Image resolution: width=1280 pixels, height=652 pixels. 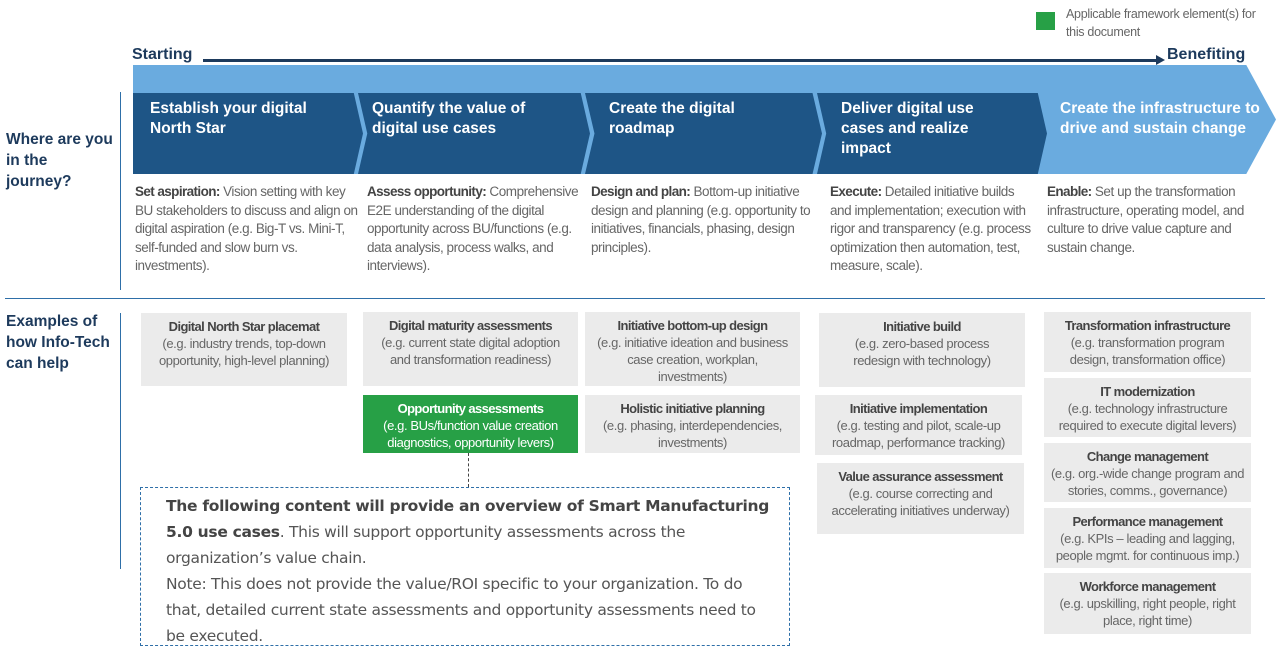 What do you see at coordinates (672, 118) in the screenshot?
I see `phase-title: Create the digital roadmap` at bounding box center [672, 118].